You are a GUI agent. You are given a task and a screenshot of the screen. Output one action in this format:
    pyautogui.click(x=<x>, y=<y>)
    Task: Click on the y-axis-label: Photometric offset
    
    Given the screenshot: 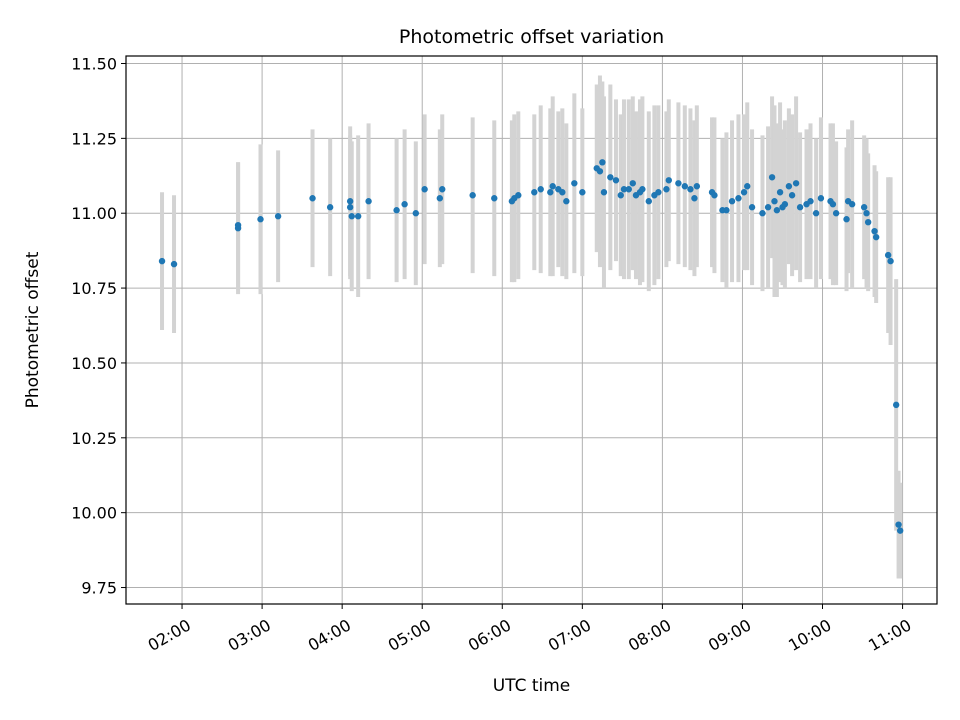 What is the action you would take?
    pyautogui.click(x=33, y=329)
    